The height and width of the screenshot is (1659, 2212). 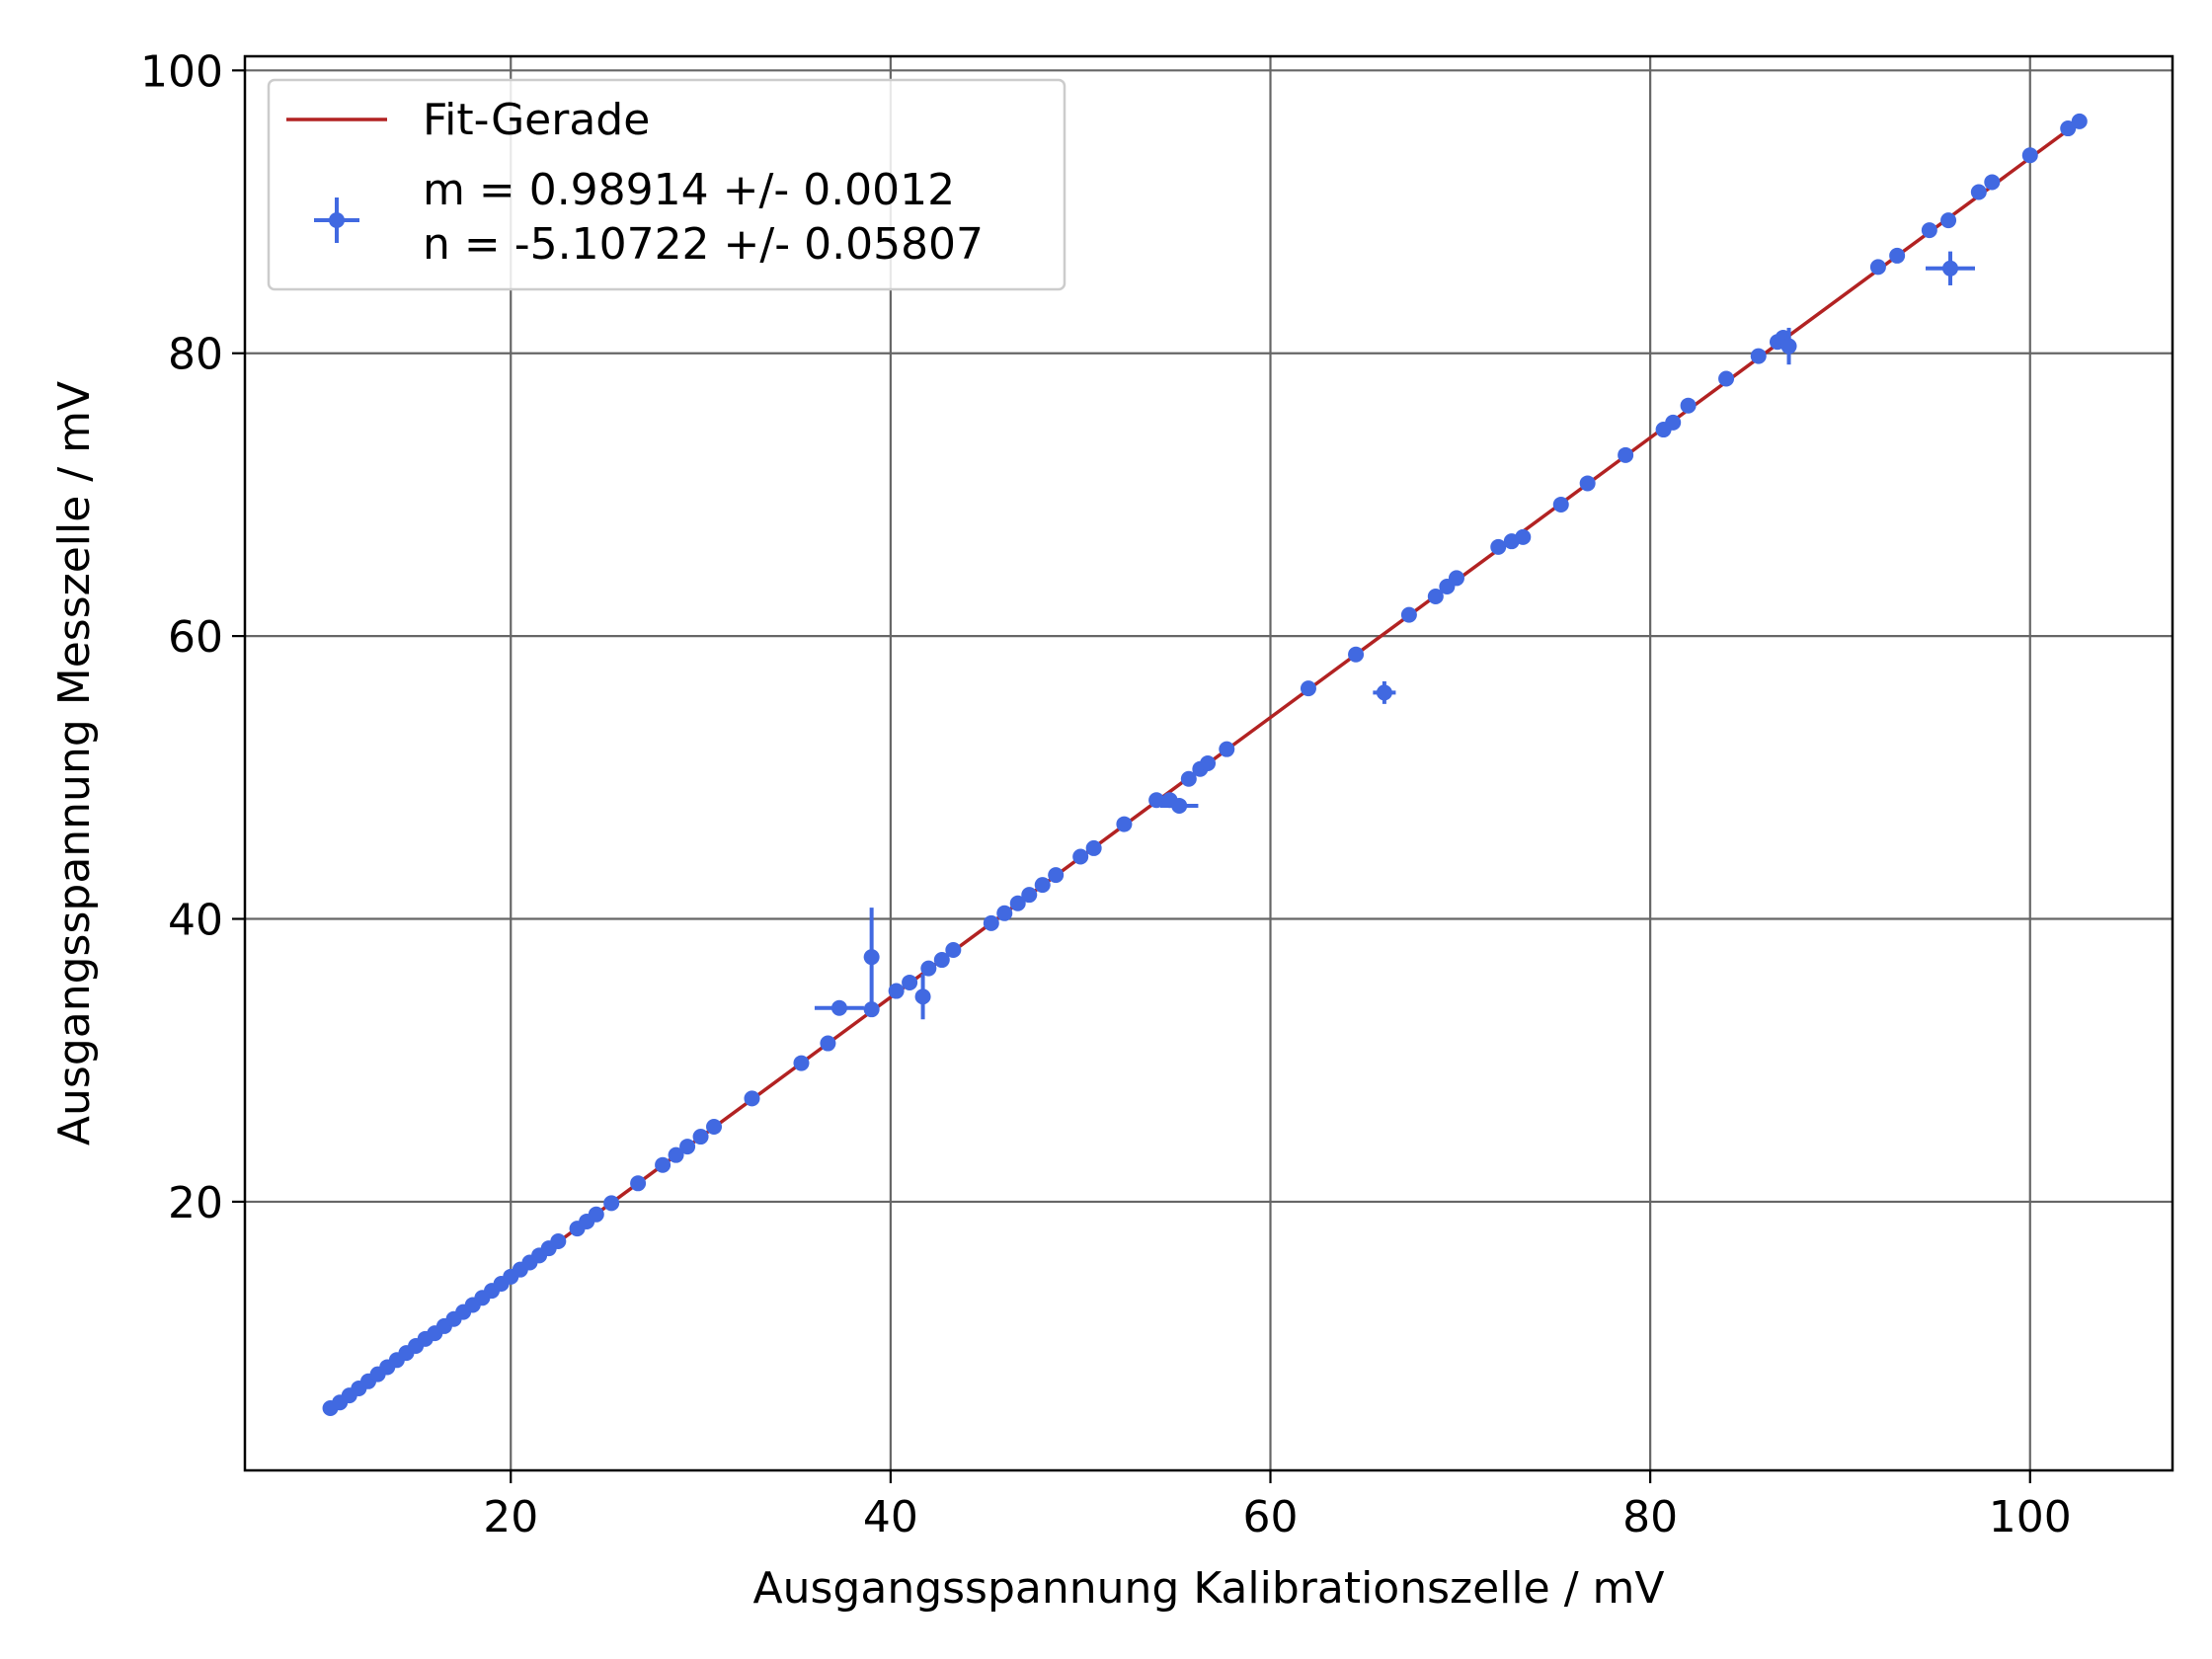 What do you see at coordinates (689, 190) in the screenshot?
I see `legend-data-label-line1: m = 0.98914 +/- 0.0012` at bounding box center [689, 190].